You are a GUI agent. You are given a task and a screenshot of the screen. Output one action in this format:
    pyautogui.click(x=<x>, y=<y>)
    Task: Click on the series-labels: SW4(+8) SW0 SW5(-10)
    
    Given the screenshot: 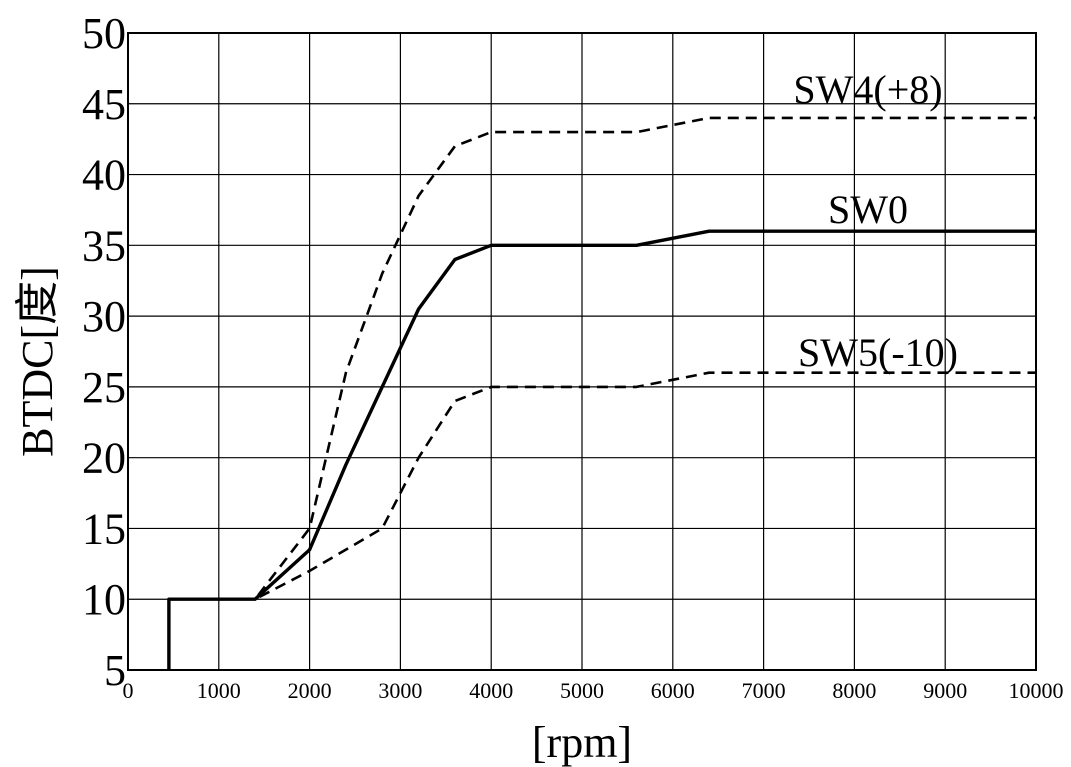 What is the action you would take?
    pyautogui.click(x=875, y=221)
    